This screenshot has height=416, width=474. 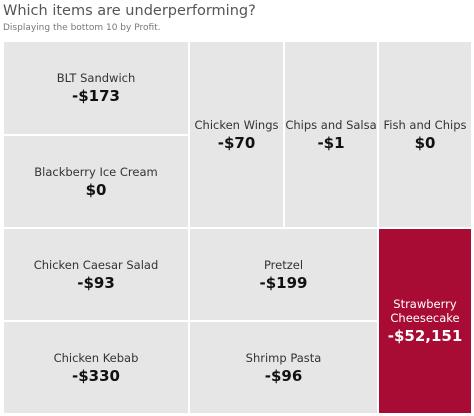 I want to click on treemap-cell-chicken-caesar-salad: Chicken Caesar Salad -$93, so click(x=96, y=274).